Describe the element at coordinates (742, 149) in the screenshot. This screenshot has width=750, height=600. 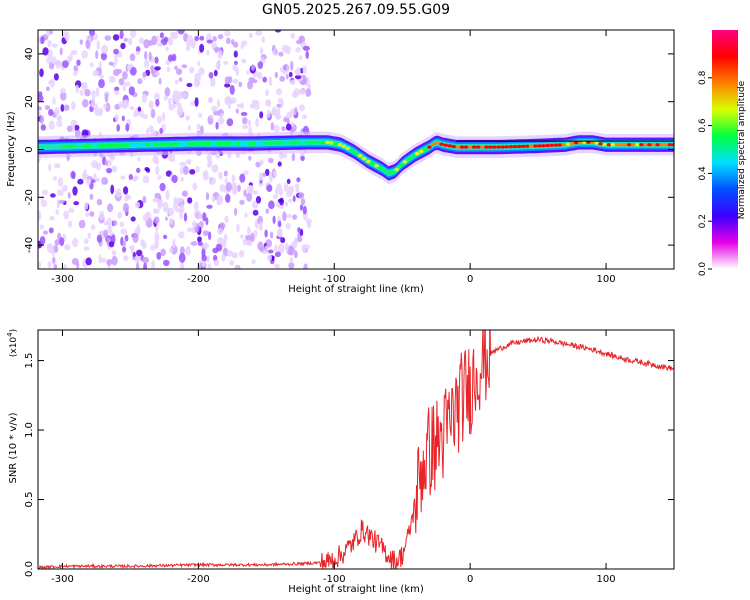
I see `colorbar-label: Normalized spectral amplitude` at that location.